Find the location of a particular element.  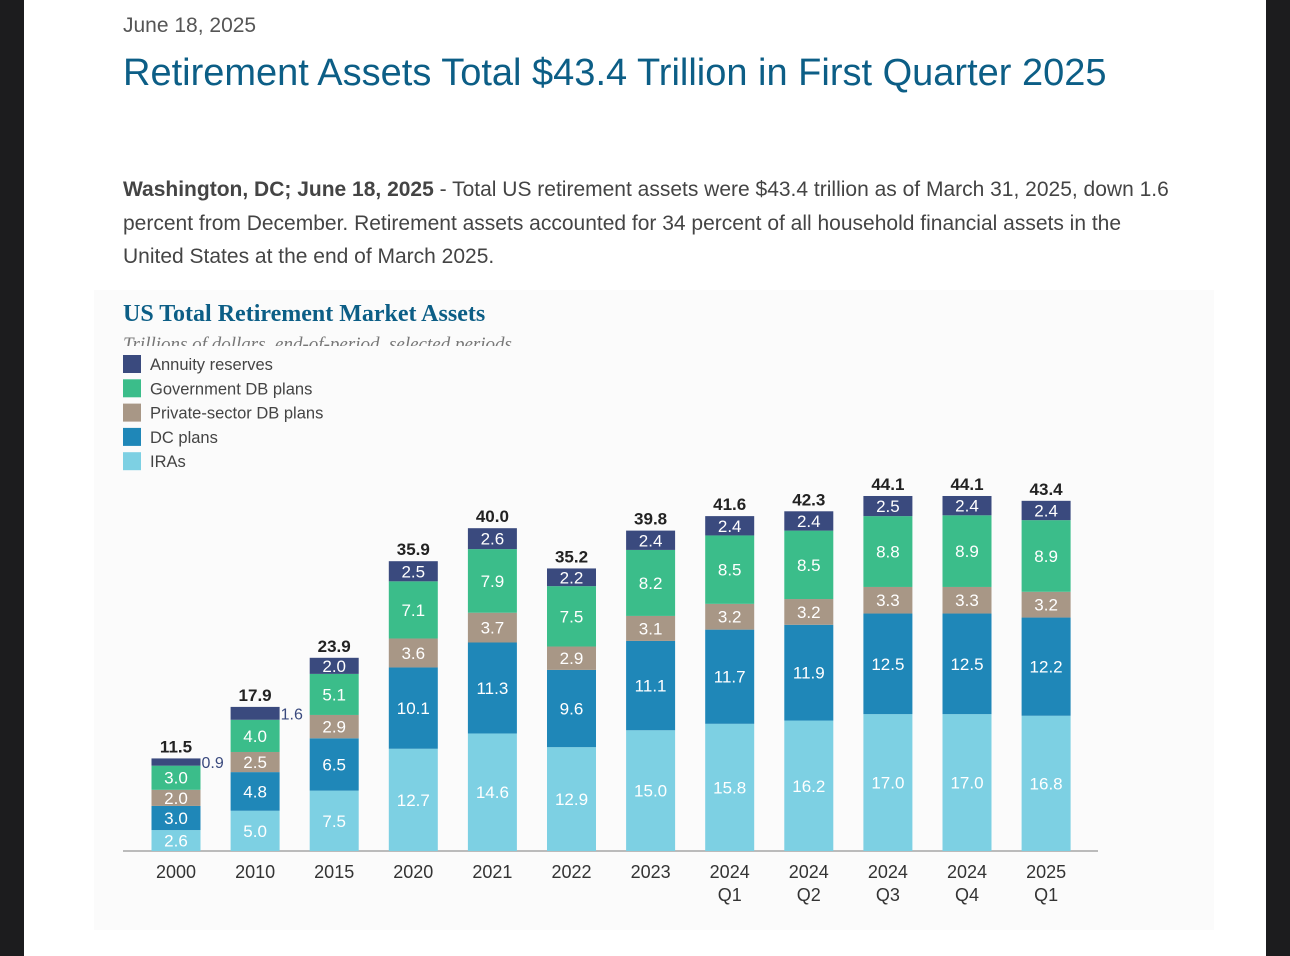

data-label: 15.8 is located at coordinates (729, 787).